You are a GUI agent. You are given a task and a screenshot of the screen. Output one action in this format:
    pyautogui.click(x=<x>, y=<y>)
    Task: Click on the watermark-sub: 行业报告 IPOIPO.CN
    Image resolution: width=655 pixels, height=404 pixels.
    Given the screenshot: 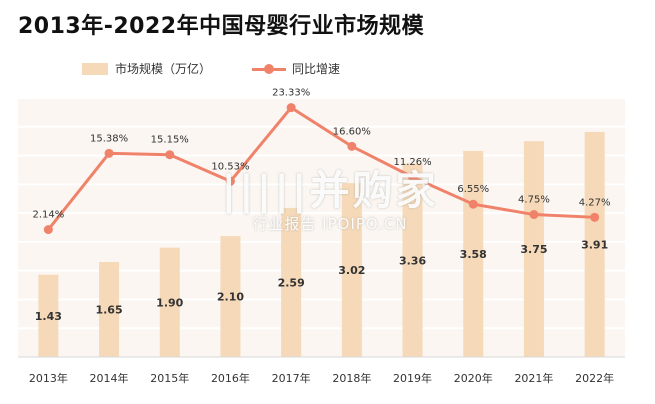 What is the action you would take?
    pyautogui.click(x=330, y=224)
    